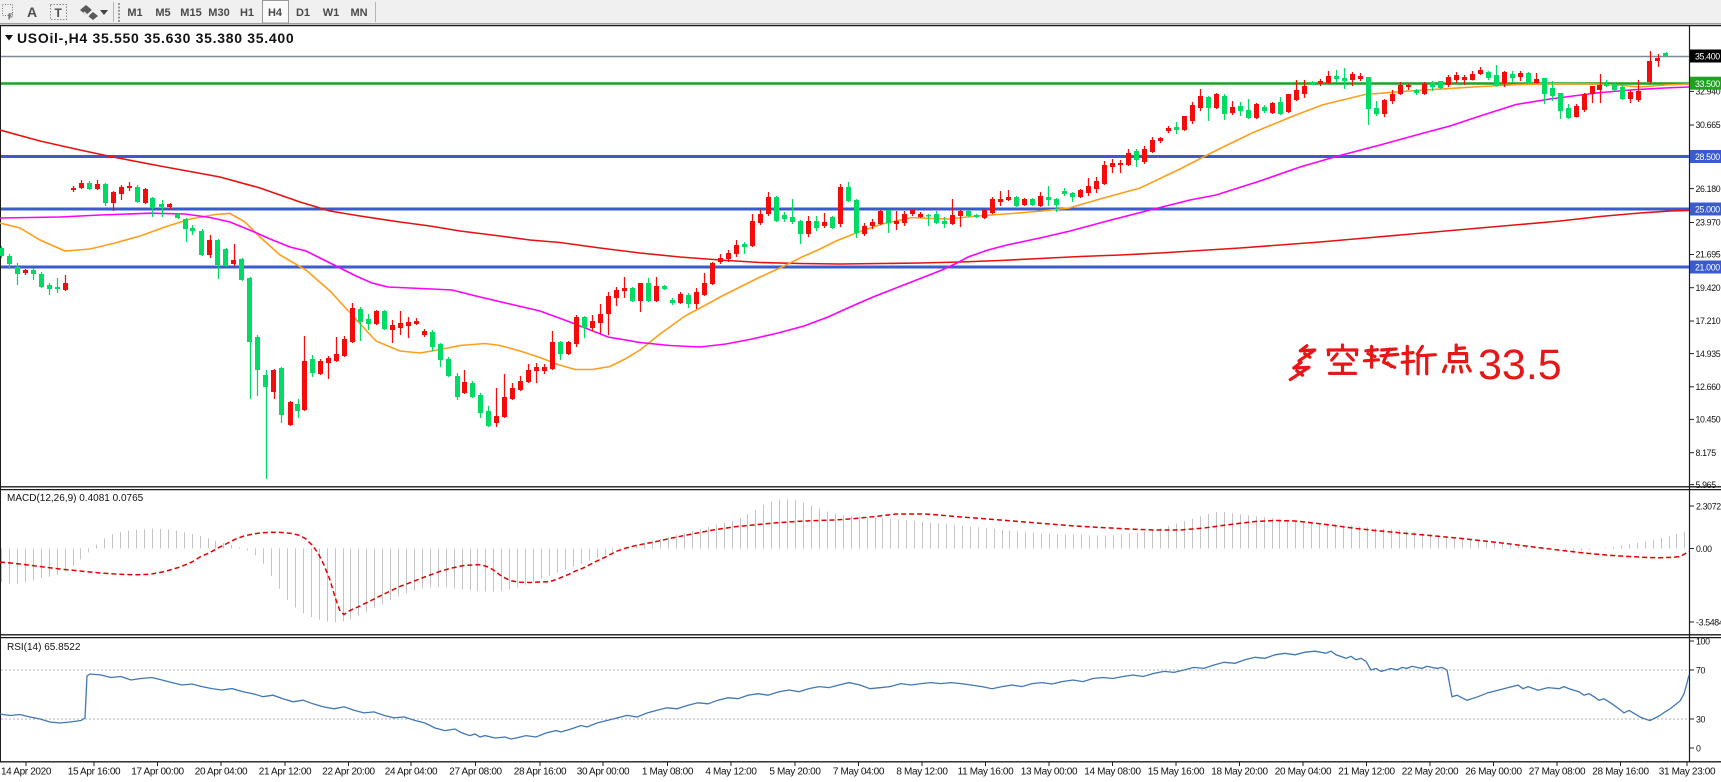  What do you see at coordinates (1708, 321) in the screenshot?
I see `svg-text: 17.210` at bounding box center [1708, 321].